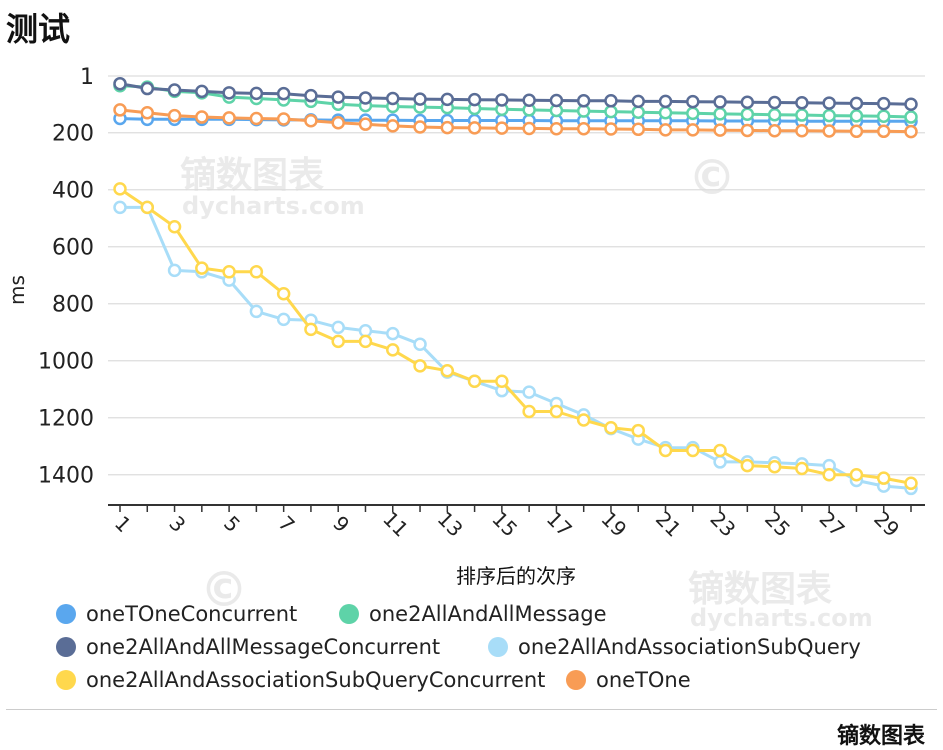 This screenshot has height=750, width=943. I want to click on x-tick-label: 13, so click(450, 524).